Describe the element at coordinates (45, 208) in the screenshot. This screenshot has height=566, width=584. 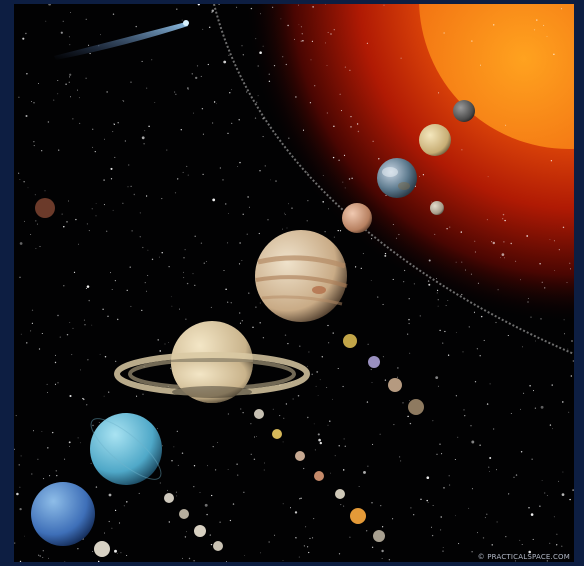
I see `dwarf-planet-left` at that location.